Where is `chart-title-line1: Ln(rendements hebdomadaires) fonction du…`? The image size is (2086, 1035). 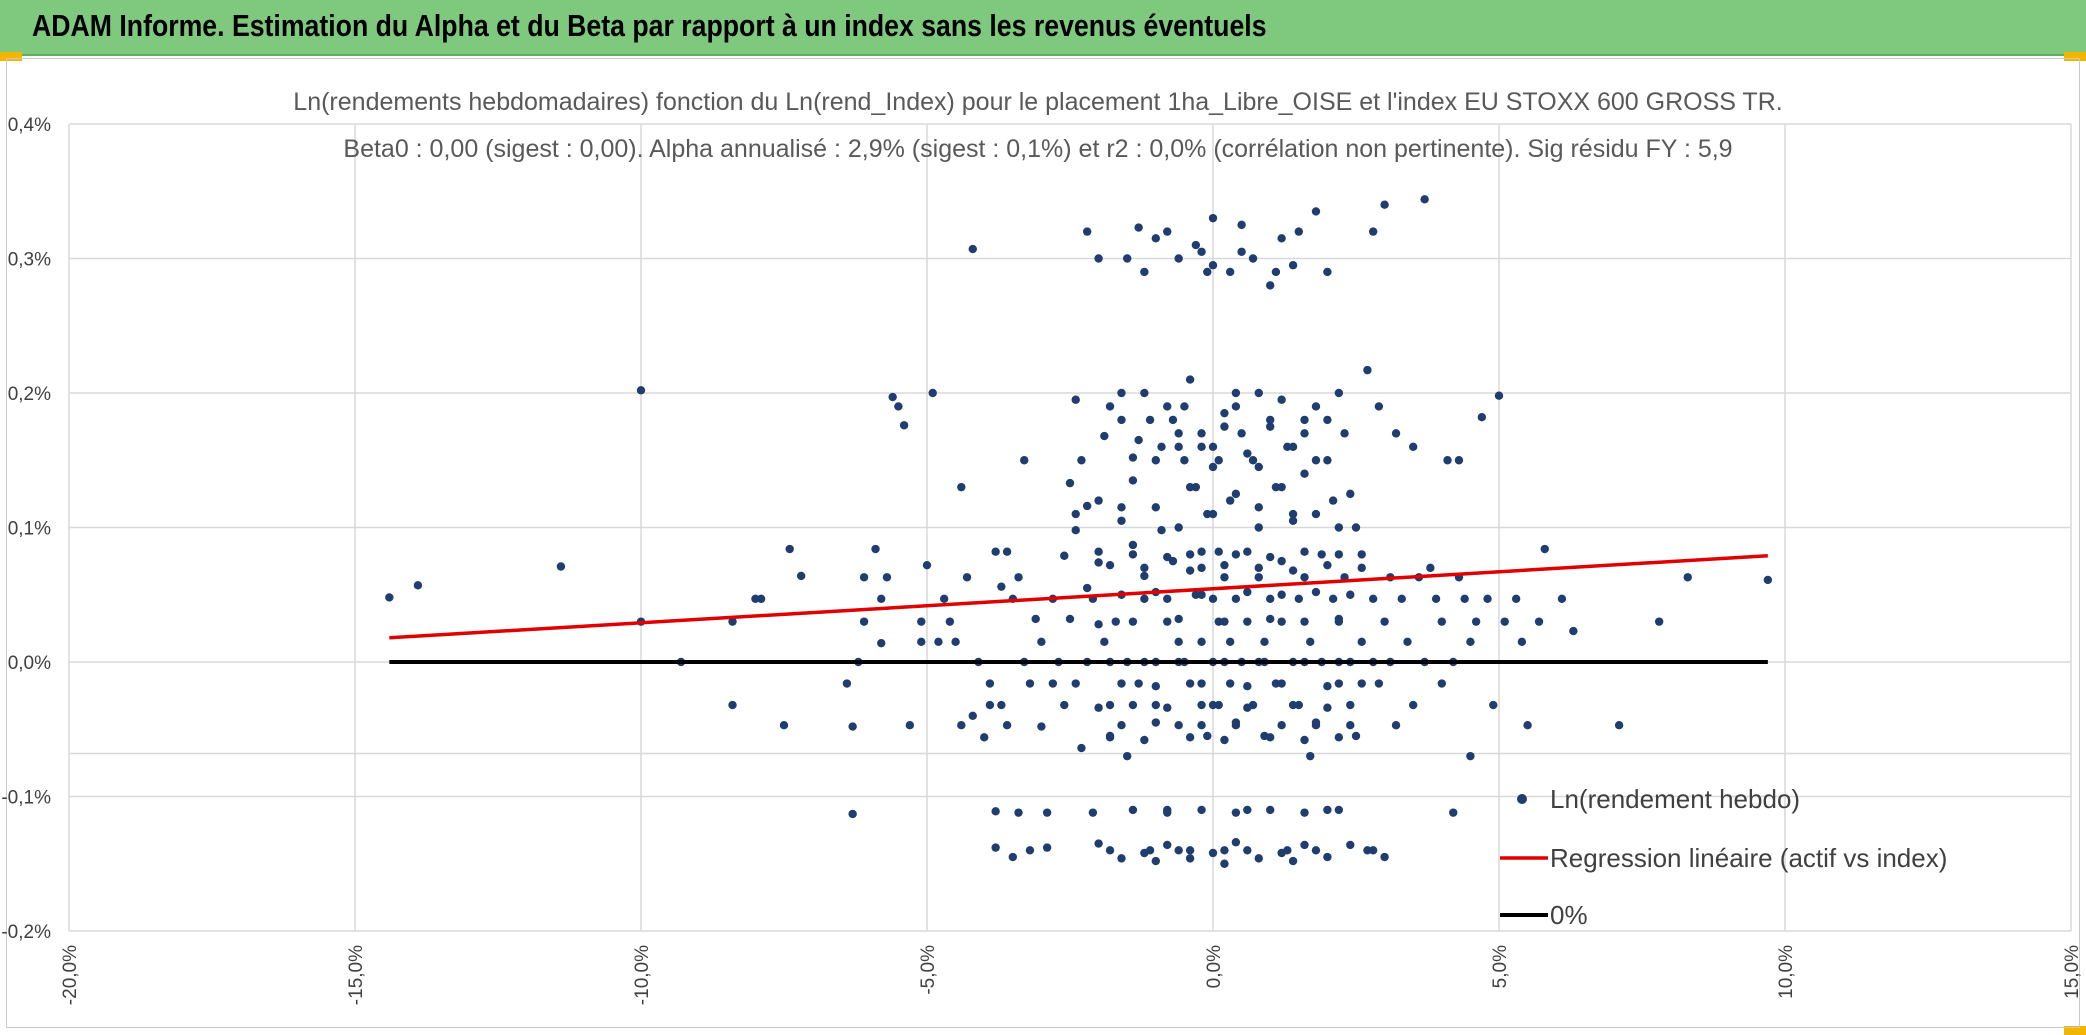
chart-title-line1: Ln(rendements hebdomadaires) fonction du… is located at coordinates (1037, 102).